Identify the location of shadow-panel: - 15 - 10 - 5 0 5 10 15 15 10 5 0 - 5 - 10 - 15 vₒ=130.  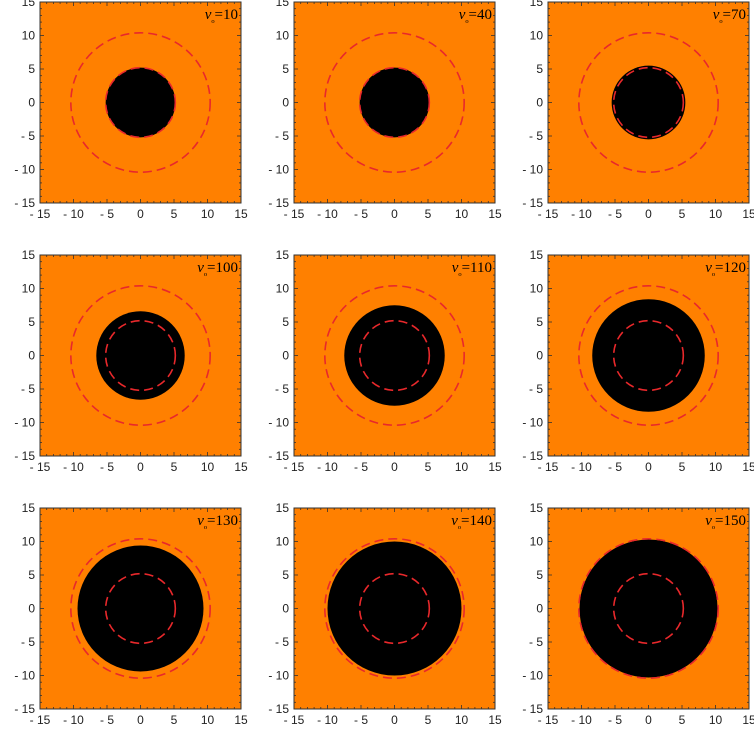
(127, 626).